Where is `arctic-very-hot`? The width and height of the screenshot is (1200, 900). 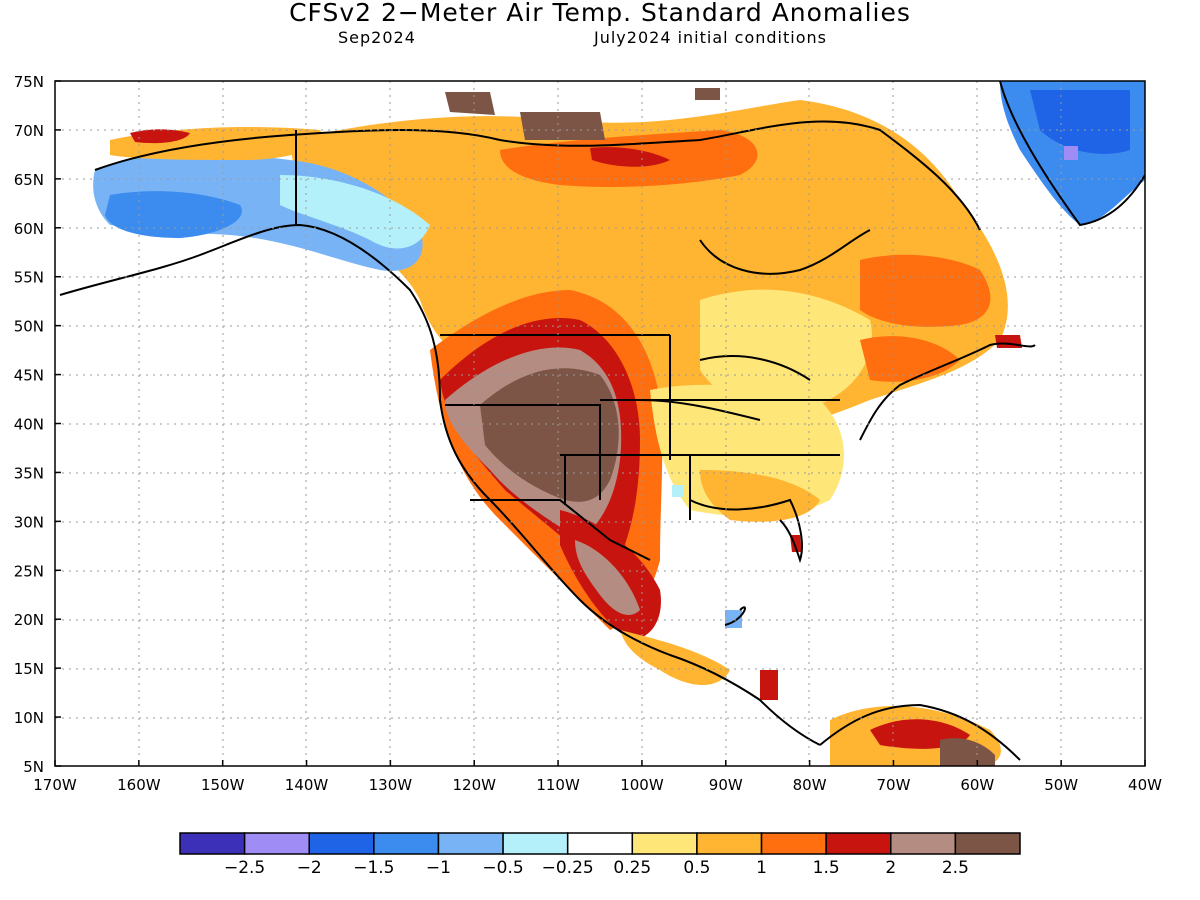 arctic-very-hot is located at coordinates (630, 157).